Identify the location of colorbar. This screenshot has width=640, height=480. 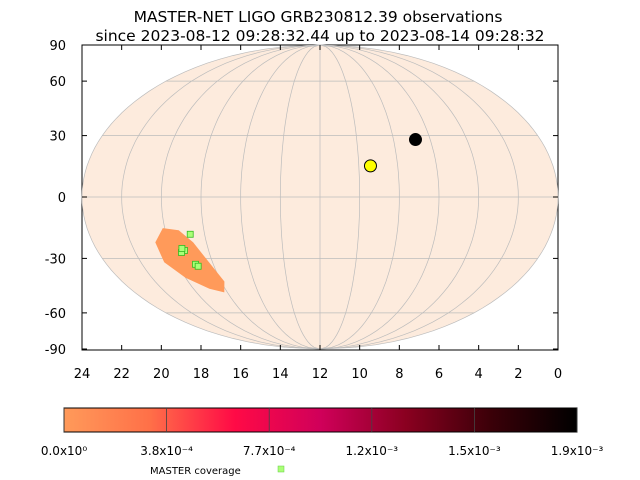
(320, 420).